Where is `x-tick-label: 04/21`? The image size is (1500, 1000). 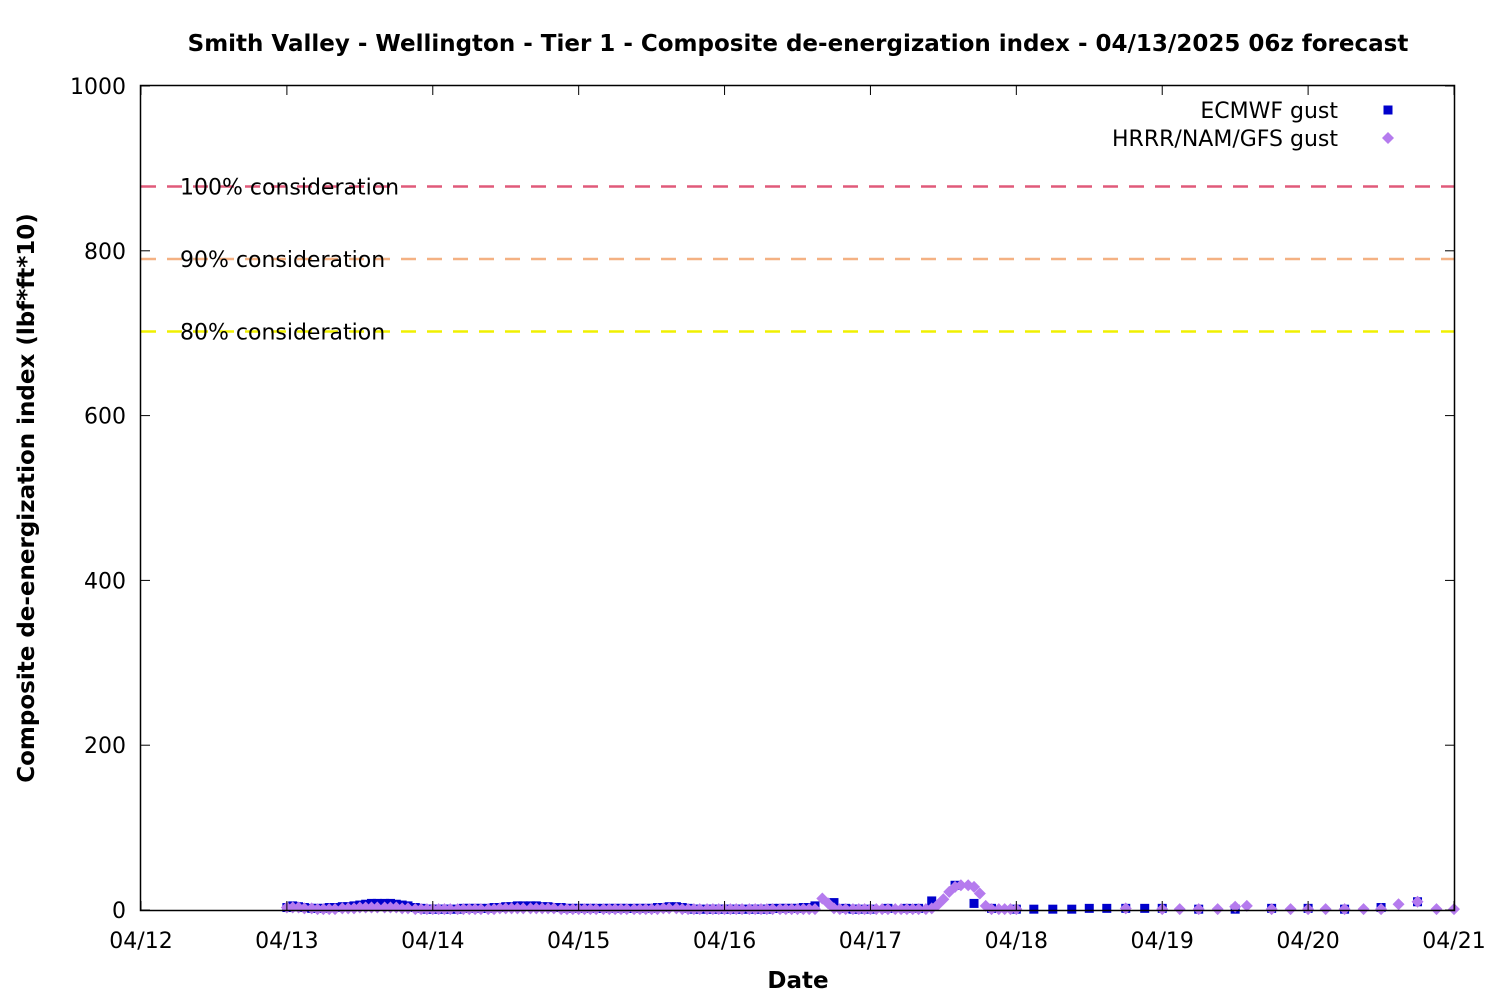 x-tick-label: 04/21 is located at coordinates (1453, 941).